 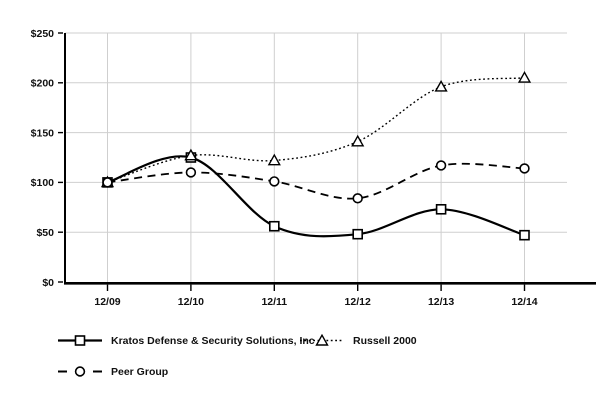 I want to click on y-axis-tick-label: $250, so click(x=43, y=34).